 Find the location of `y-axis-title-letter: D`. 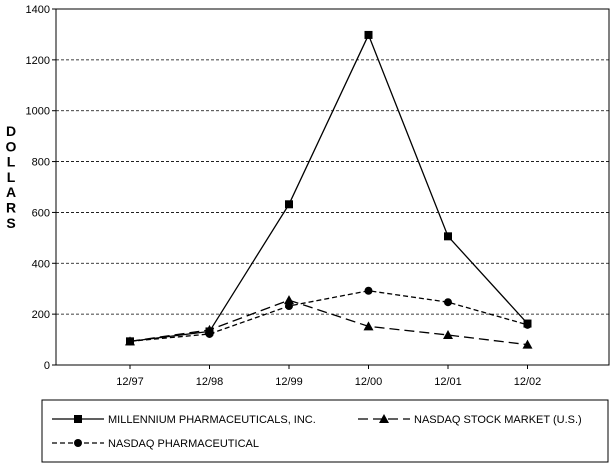

y-axis-title-letter: D is located at coordinates (11, 131).